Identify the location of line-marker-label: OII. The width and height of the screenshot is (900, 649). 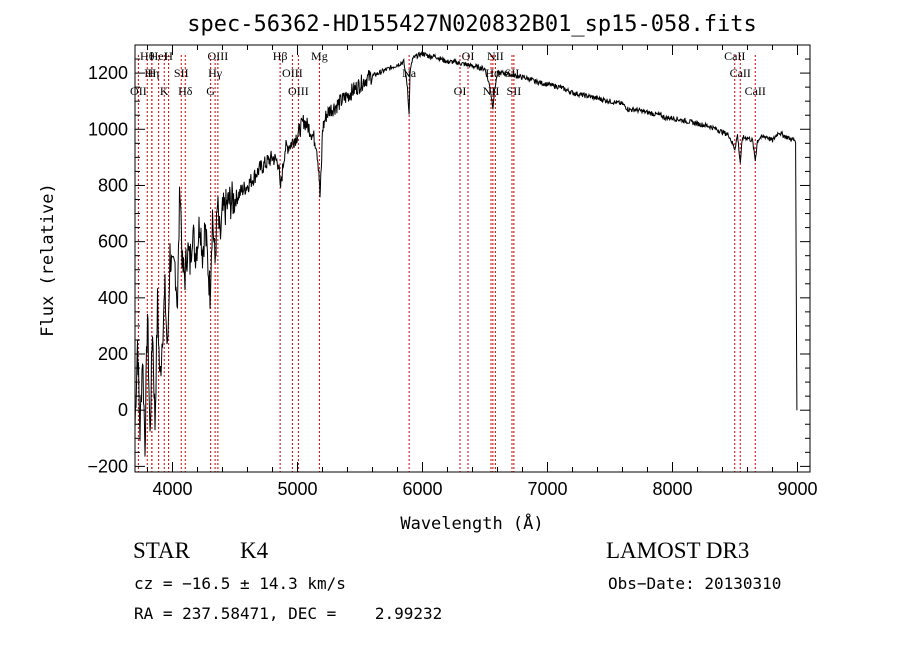
(138, 91).